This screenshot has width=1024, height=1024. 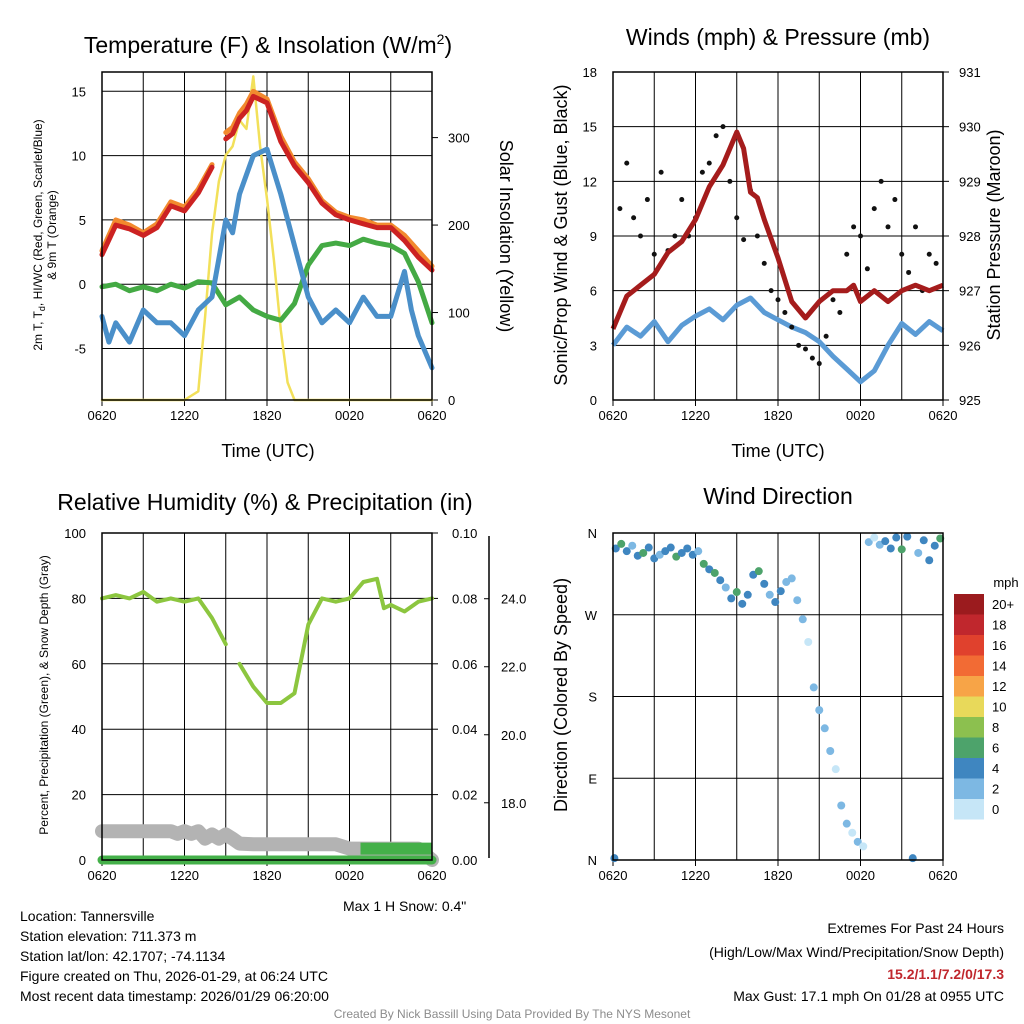 I want to click on legend-label: 8, so click(x=995, y=727).